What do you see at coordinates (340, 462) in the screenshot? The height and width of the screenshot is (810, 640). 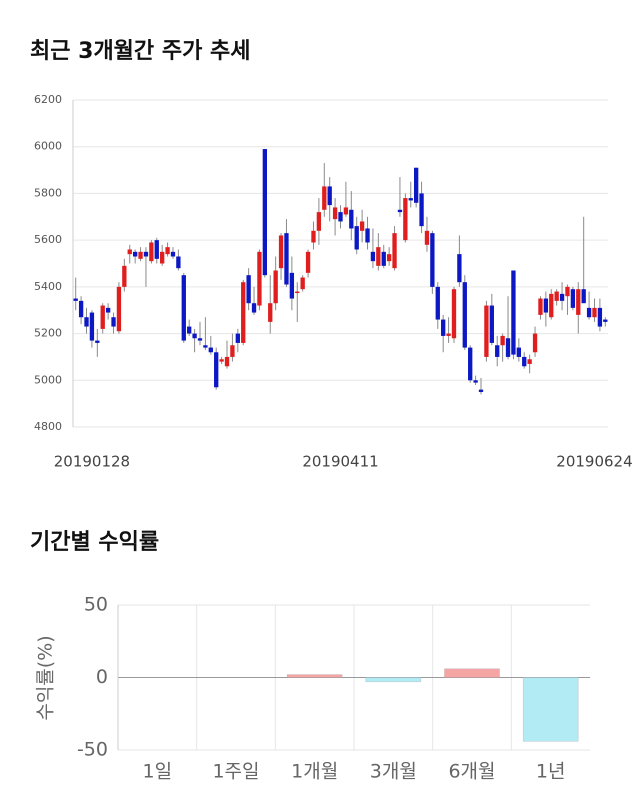 I see `x-tick-label: 20190411` at bounding box center [340, 462].